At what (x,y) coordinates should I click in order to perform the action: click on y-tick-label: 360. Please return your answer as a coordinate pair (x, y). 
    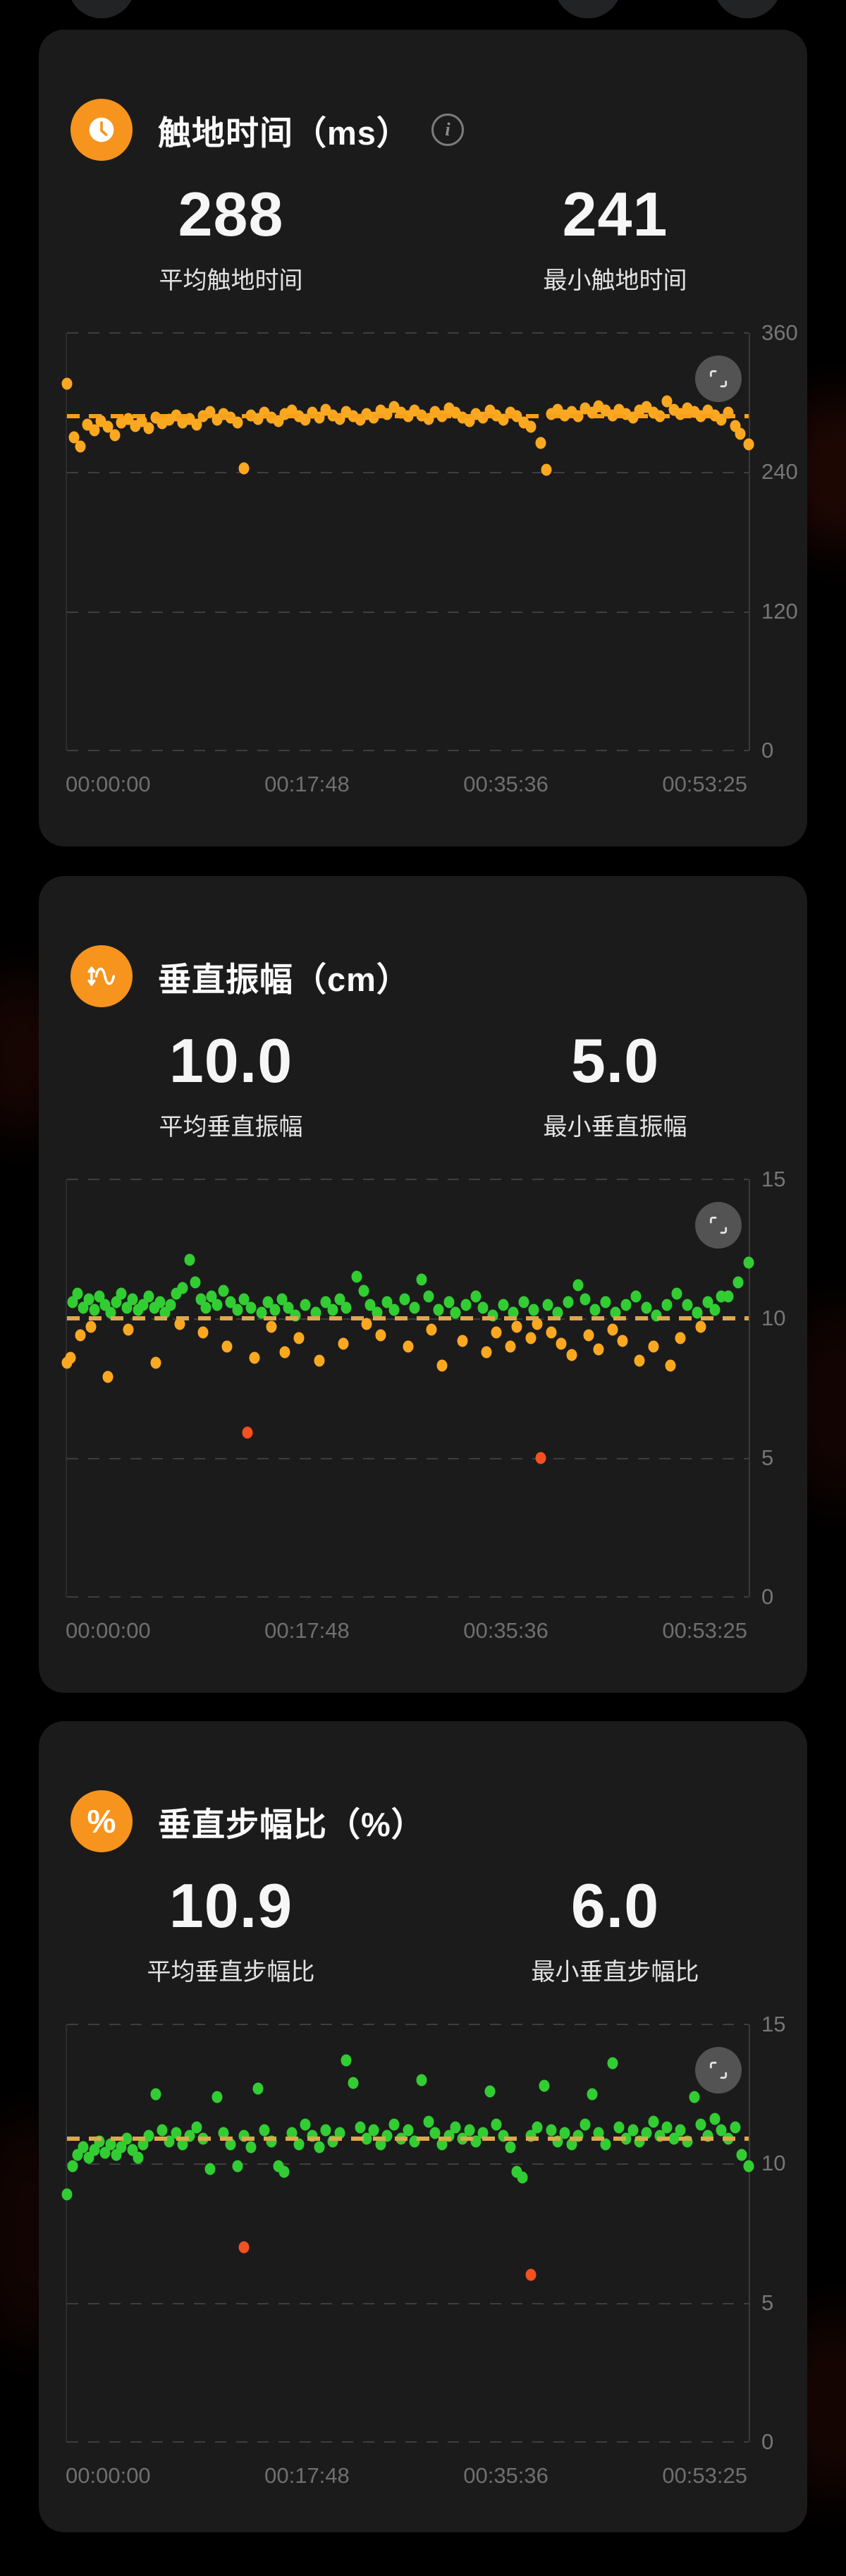
    Looking at the image, I should click on (780, 332).